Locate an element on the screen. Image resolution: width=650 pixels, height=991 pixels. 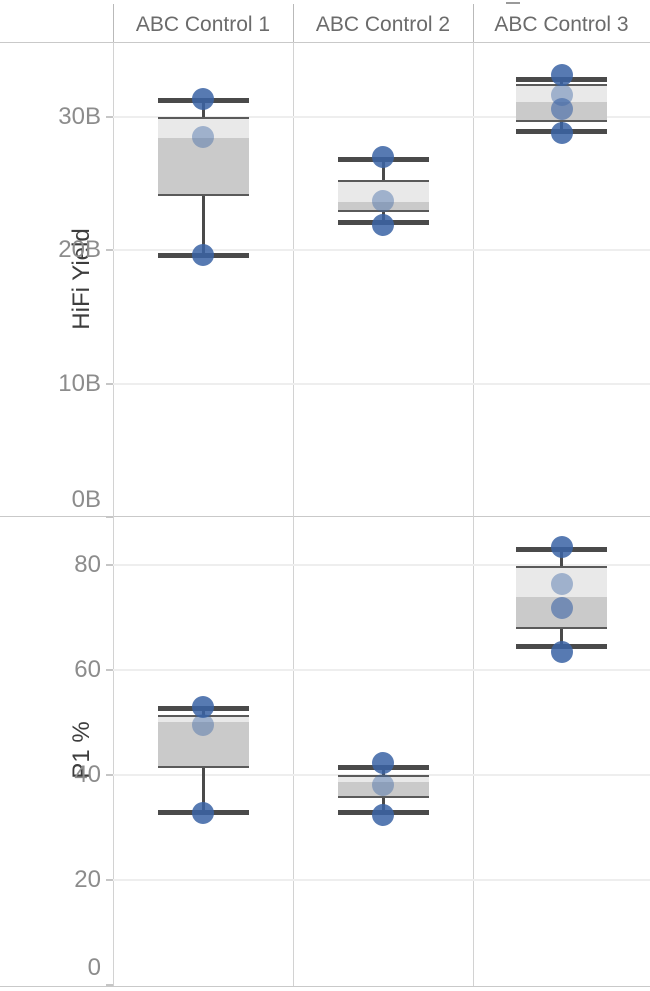
stray-dash is located at coordinates (513, 3).